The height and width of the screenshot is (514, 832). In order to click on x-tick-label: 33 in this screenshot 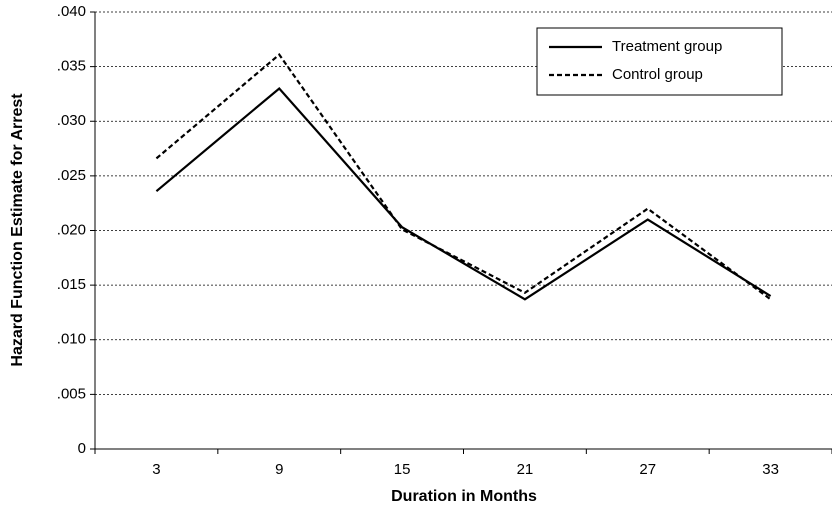, I will do `click(770, 469)`.